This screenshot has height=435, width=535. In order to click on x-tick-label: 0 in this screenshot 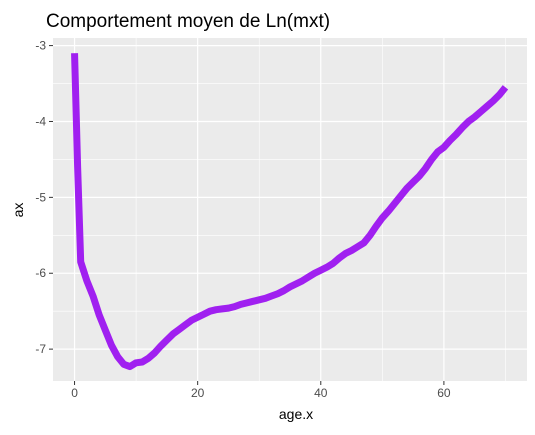, I will do `click(74, 393)`.